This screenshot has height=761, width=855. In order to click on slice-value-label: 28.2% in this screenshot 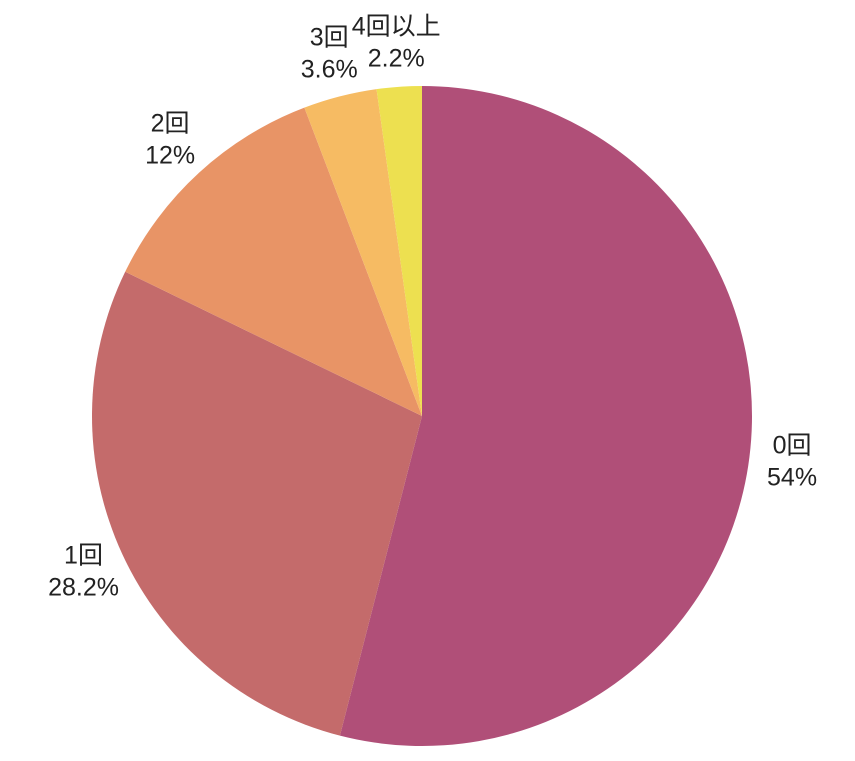, I will do `click(83, 587)`.